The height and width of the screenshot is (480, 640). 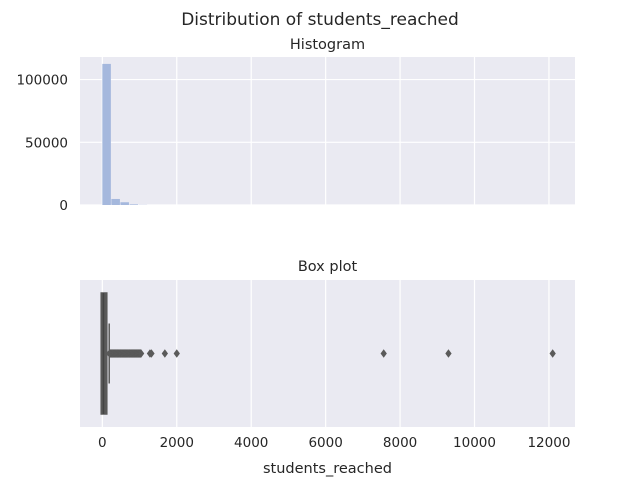 I want to click on histogram-y-tick-label: 50000, so click(x=46, y=143).